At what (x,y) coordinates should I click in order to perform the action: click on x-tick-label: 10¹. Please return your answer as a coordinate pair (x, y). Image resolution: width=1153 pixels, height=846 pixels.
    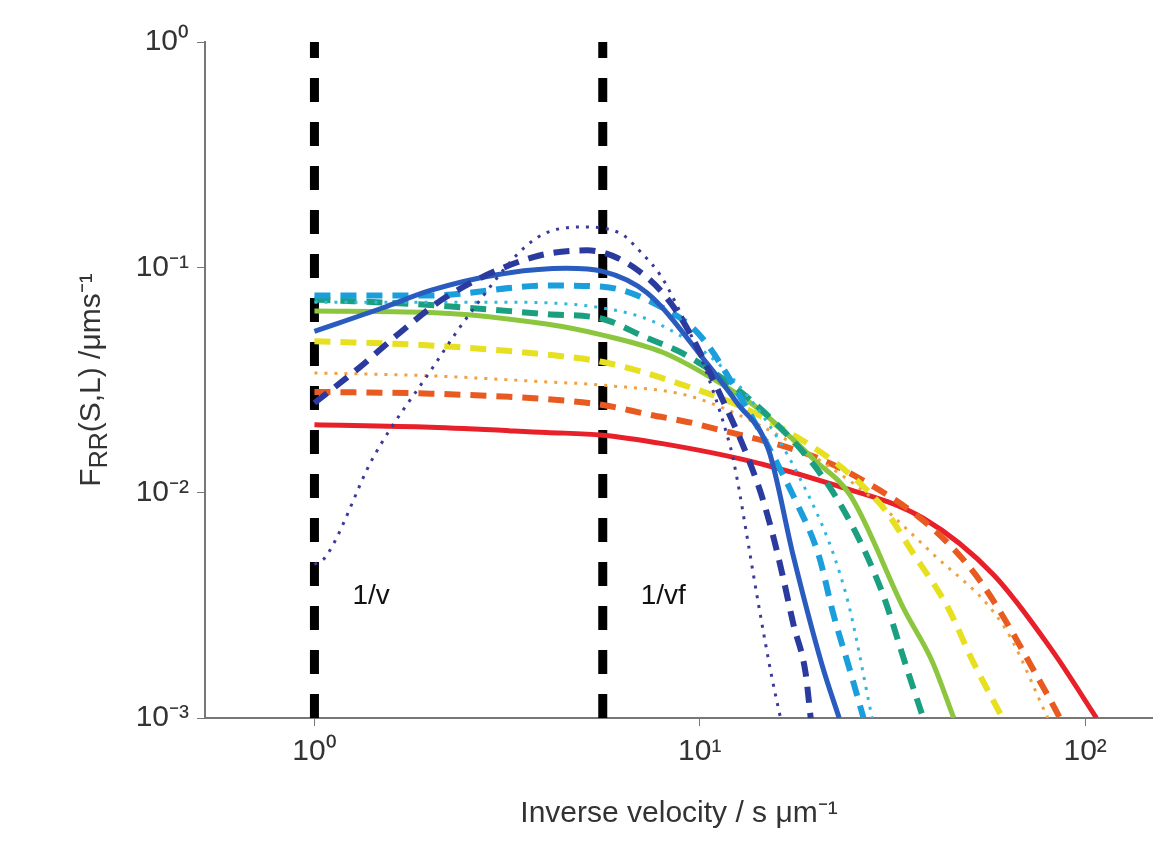
    Looking at the image, I should click on (700, 750).